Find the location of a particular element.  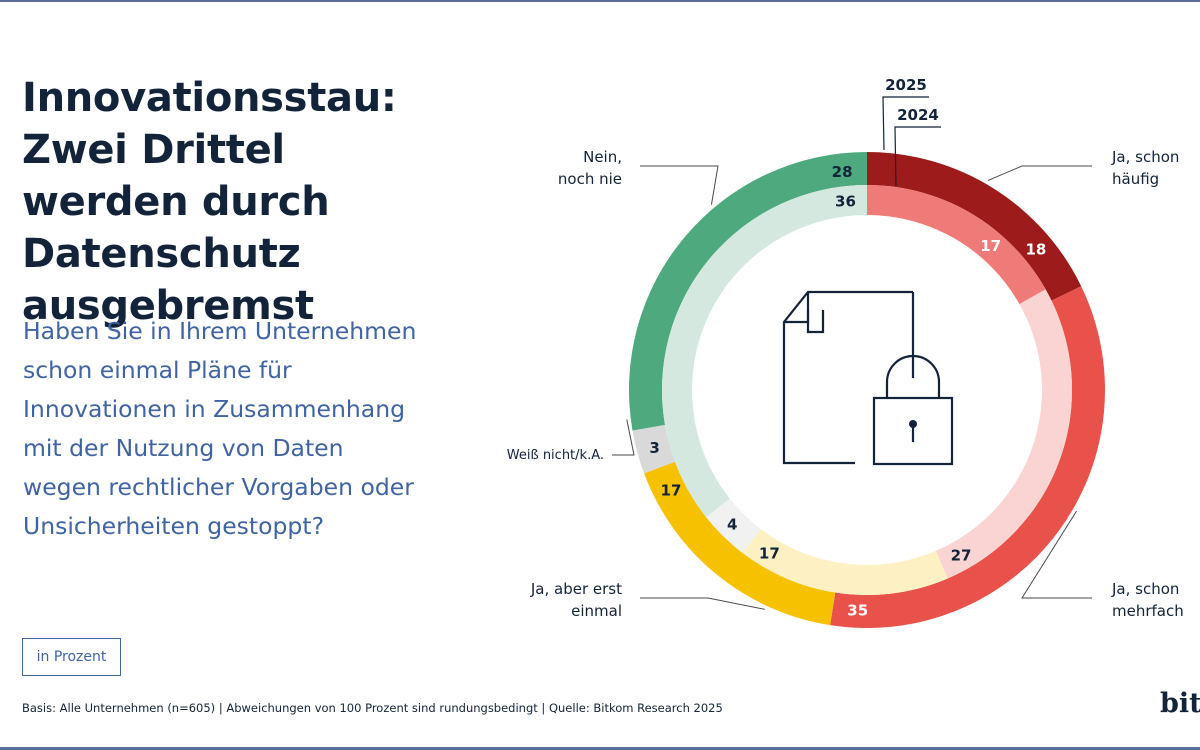

bitkom-logo: bitkom is located at coordinates (1180, 703).